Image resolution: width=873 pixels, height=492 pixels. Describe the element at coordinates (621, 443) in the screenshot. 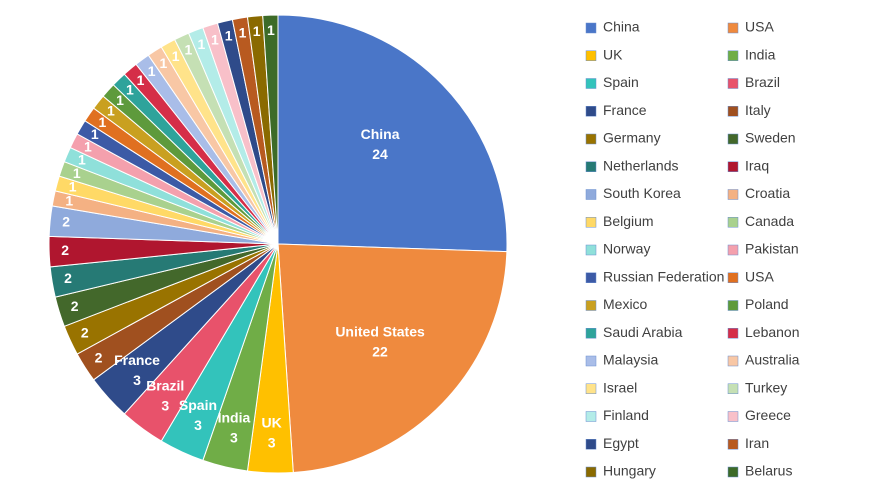

I see `legend-label: Egypt` at that location.